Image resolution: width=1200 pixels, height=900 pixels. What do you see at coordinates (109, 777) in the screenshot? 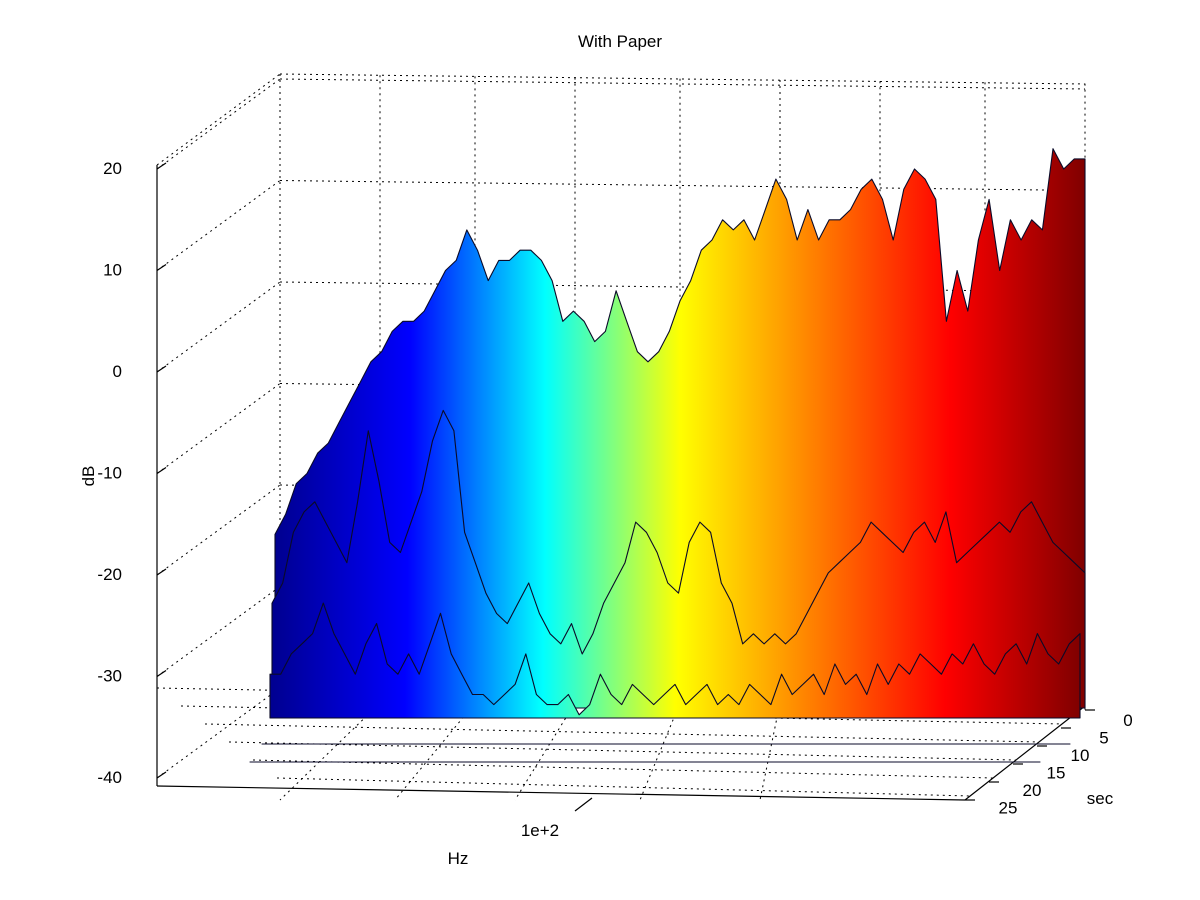
I see `z-tick-label: -40` at bounding box center [109, 777].